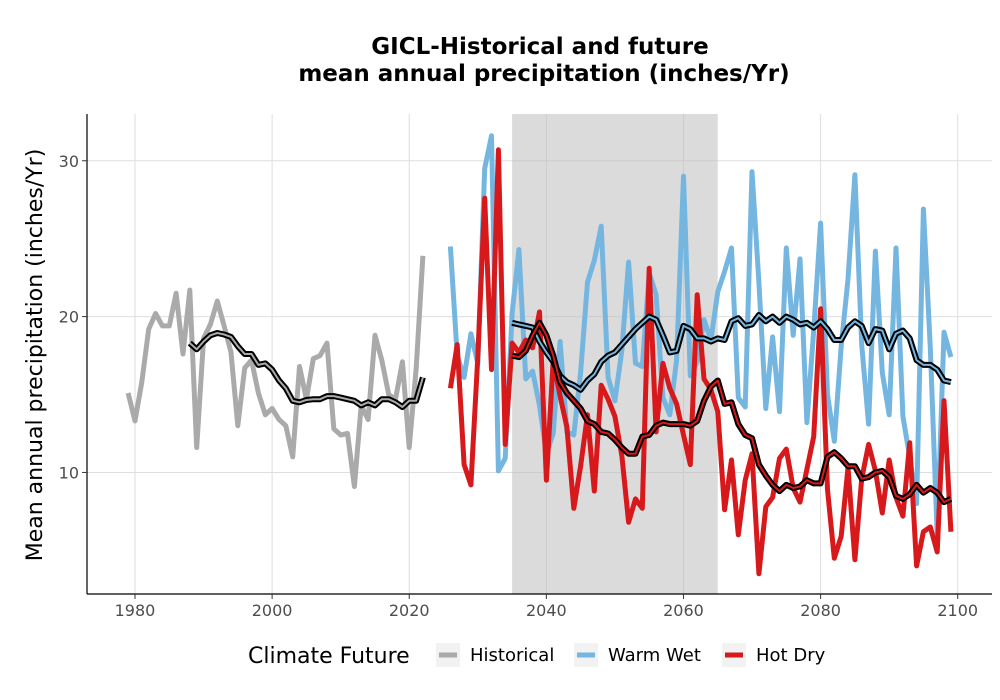  Describe the element at coordinates (409, 610) in the screenshot. I see `x-tick-label: 2020` at that location.